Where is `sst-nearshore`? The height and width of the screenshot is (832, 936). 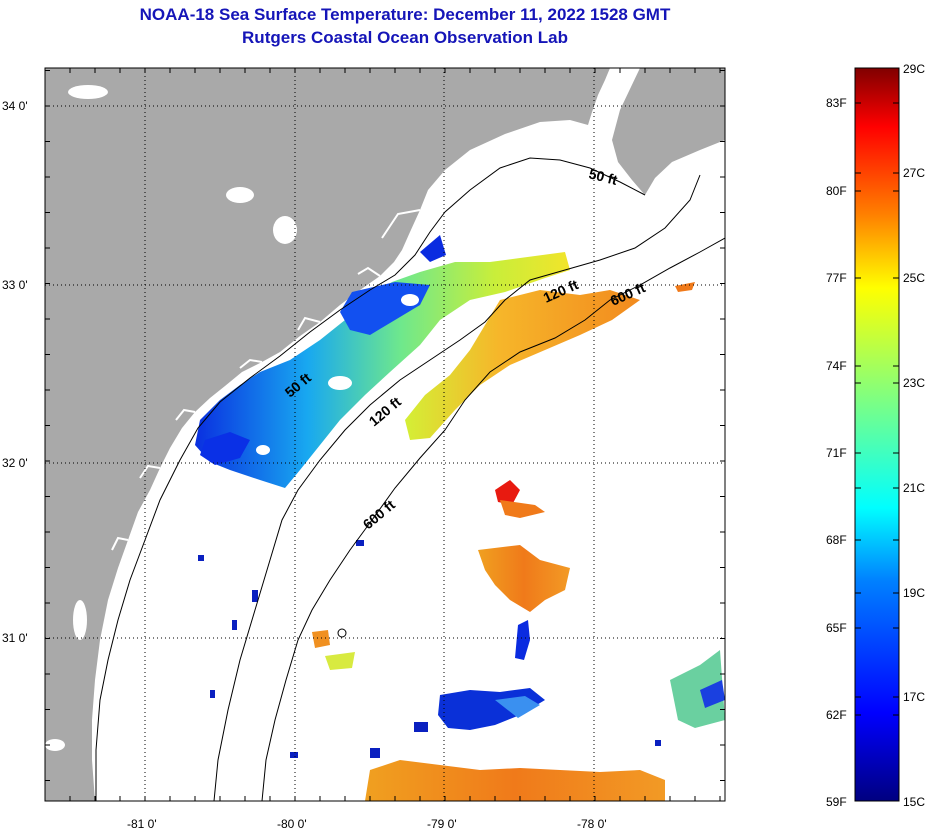
sst-nearshore is located at coordinates (382, 370).